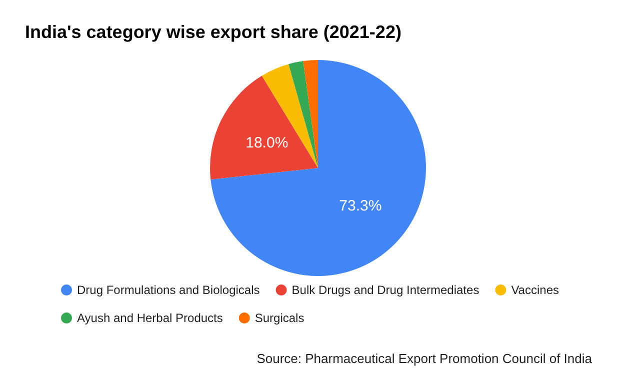  I want to click on legend-label: Drug Formulations and Biologicals, so click(168, 290).